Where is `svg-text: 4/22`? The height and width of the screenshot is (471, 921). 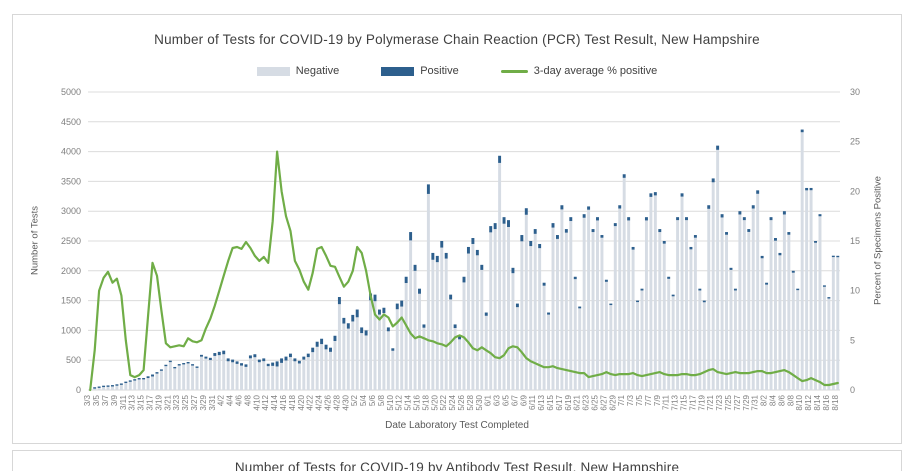
svg-text: 4/22 is located at coordinates (310, 402).